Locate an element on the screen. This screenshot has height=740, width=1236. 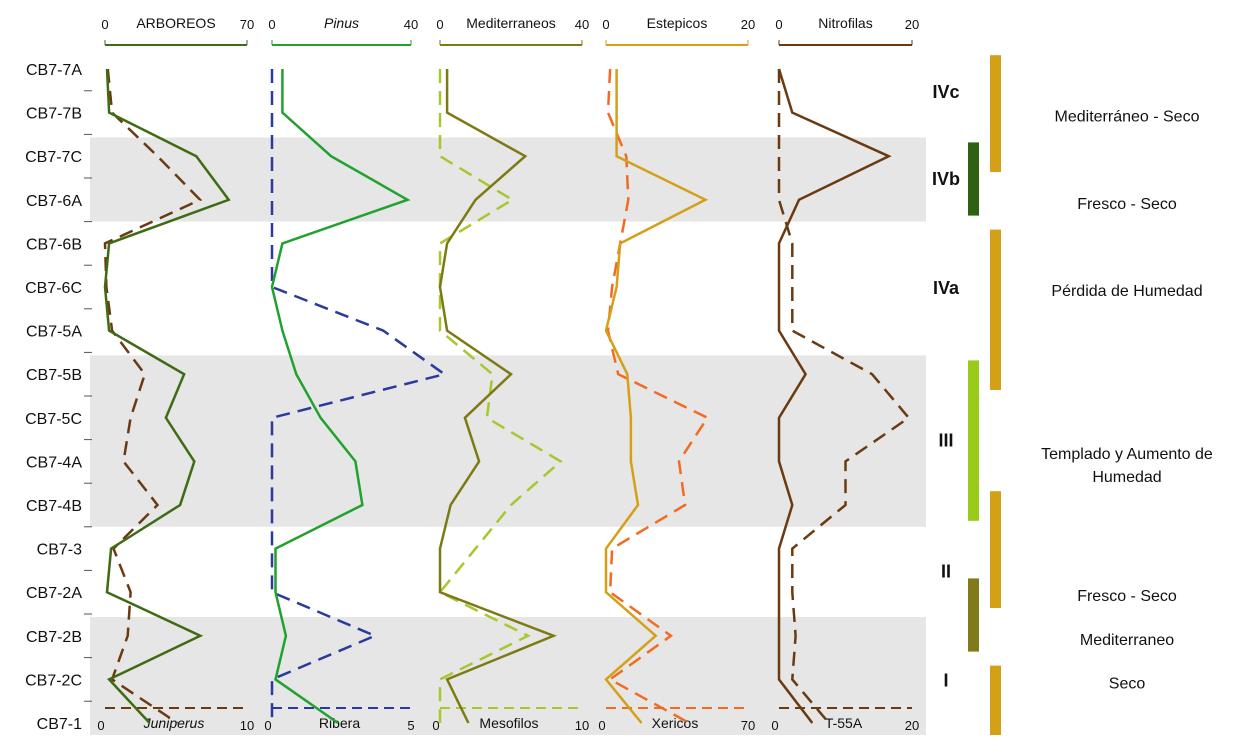
sample-label: CB7-5A is located at coordinates (54, 332).